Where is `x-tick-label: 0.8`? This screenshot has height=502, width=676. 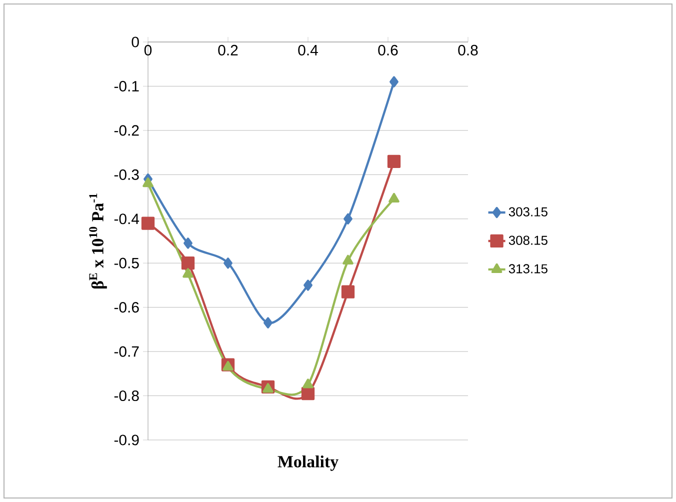
x-tick-label: 0.8 is located at coordinates (468, 50).